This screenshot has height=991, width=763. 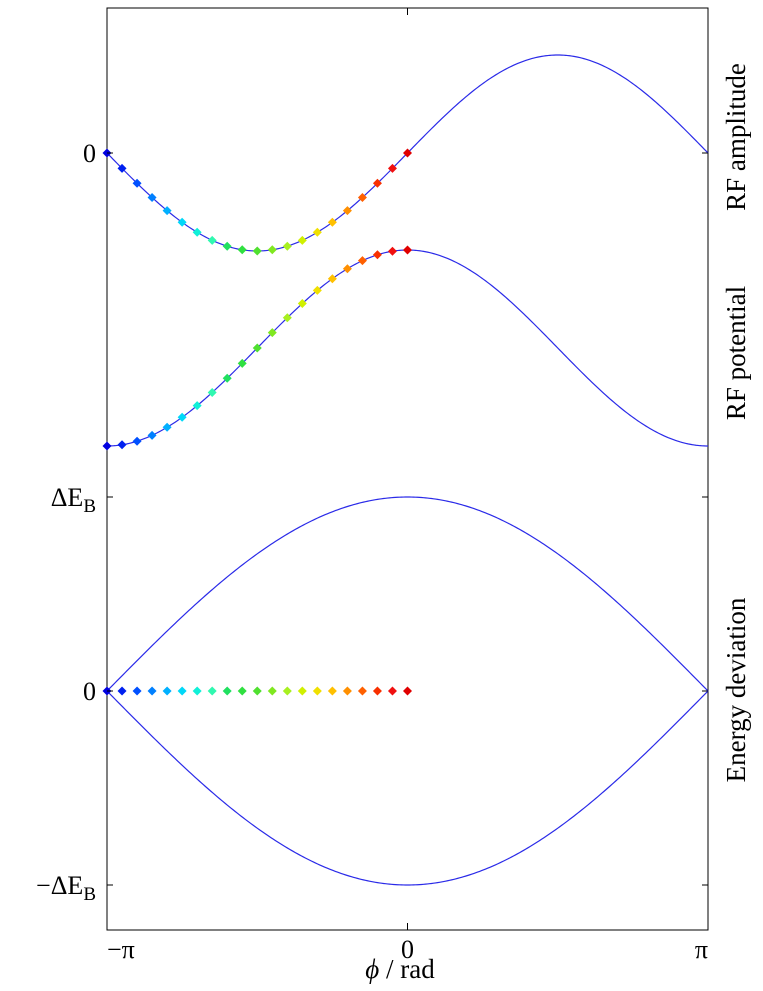 What do you see at coordinates (66, 888) in the screenshot?
I see `energy-deviation-tick-label: −ΔEB` at bounding box center [66, 888].